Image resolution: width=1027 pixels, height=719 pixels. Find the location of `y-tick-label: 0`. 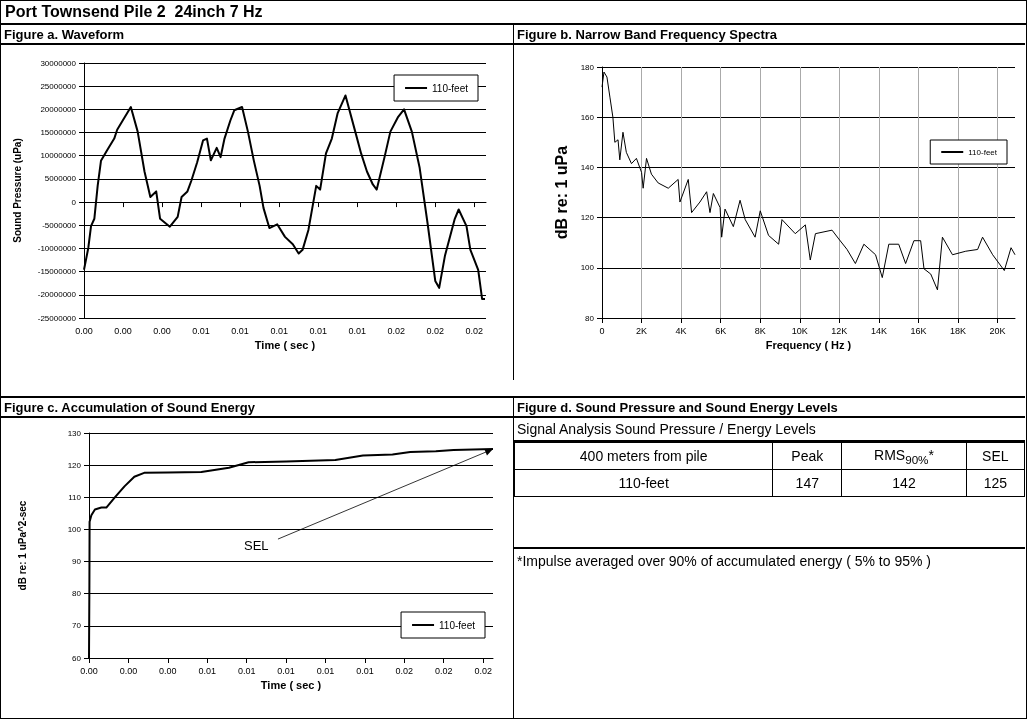

y-tick-label: 0 is located at coordinates (74, 202).